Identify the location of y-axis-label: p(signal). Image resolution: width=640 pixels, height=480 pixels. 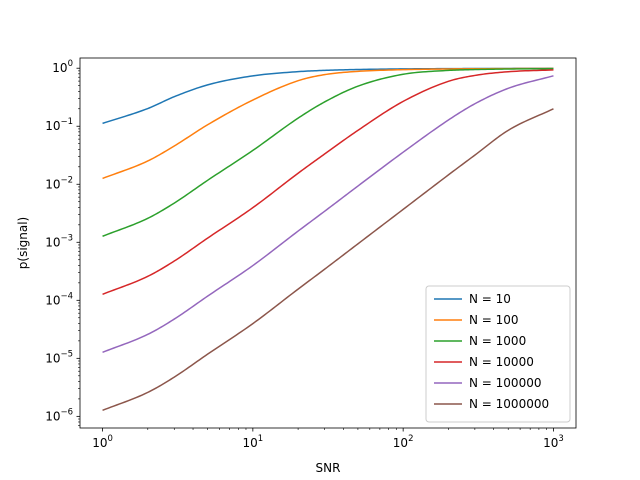
(23, 243).